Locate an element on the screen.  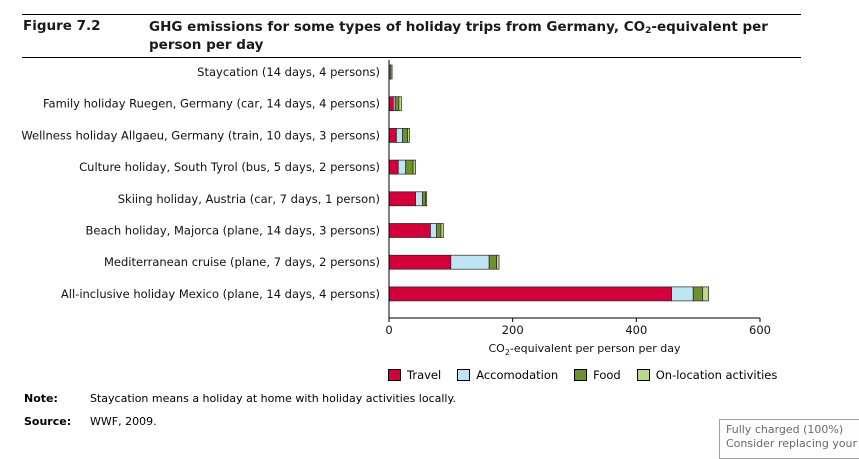
title-subscript: 2 is located at coordinates (648, 31).